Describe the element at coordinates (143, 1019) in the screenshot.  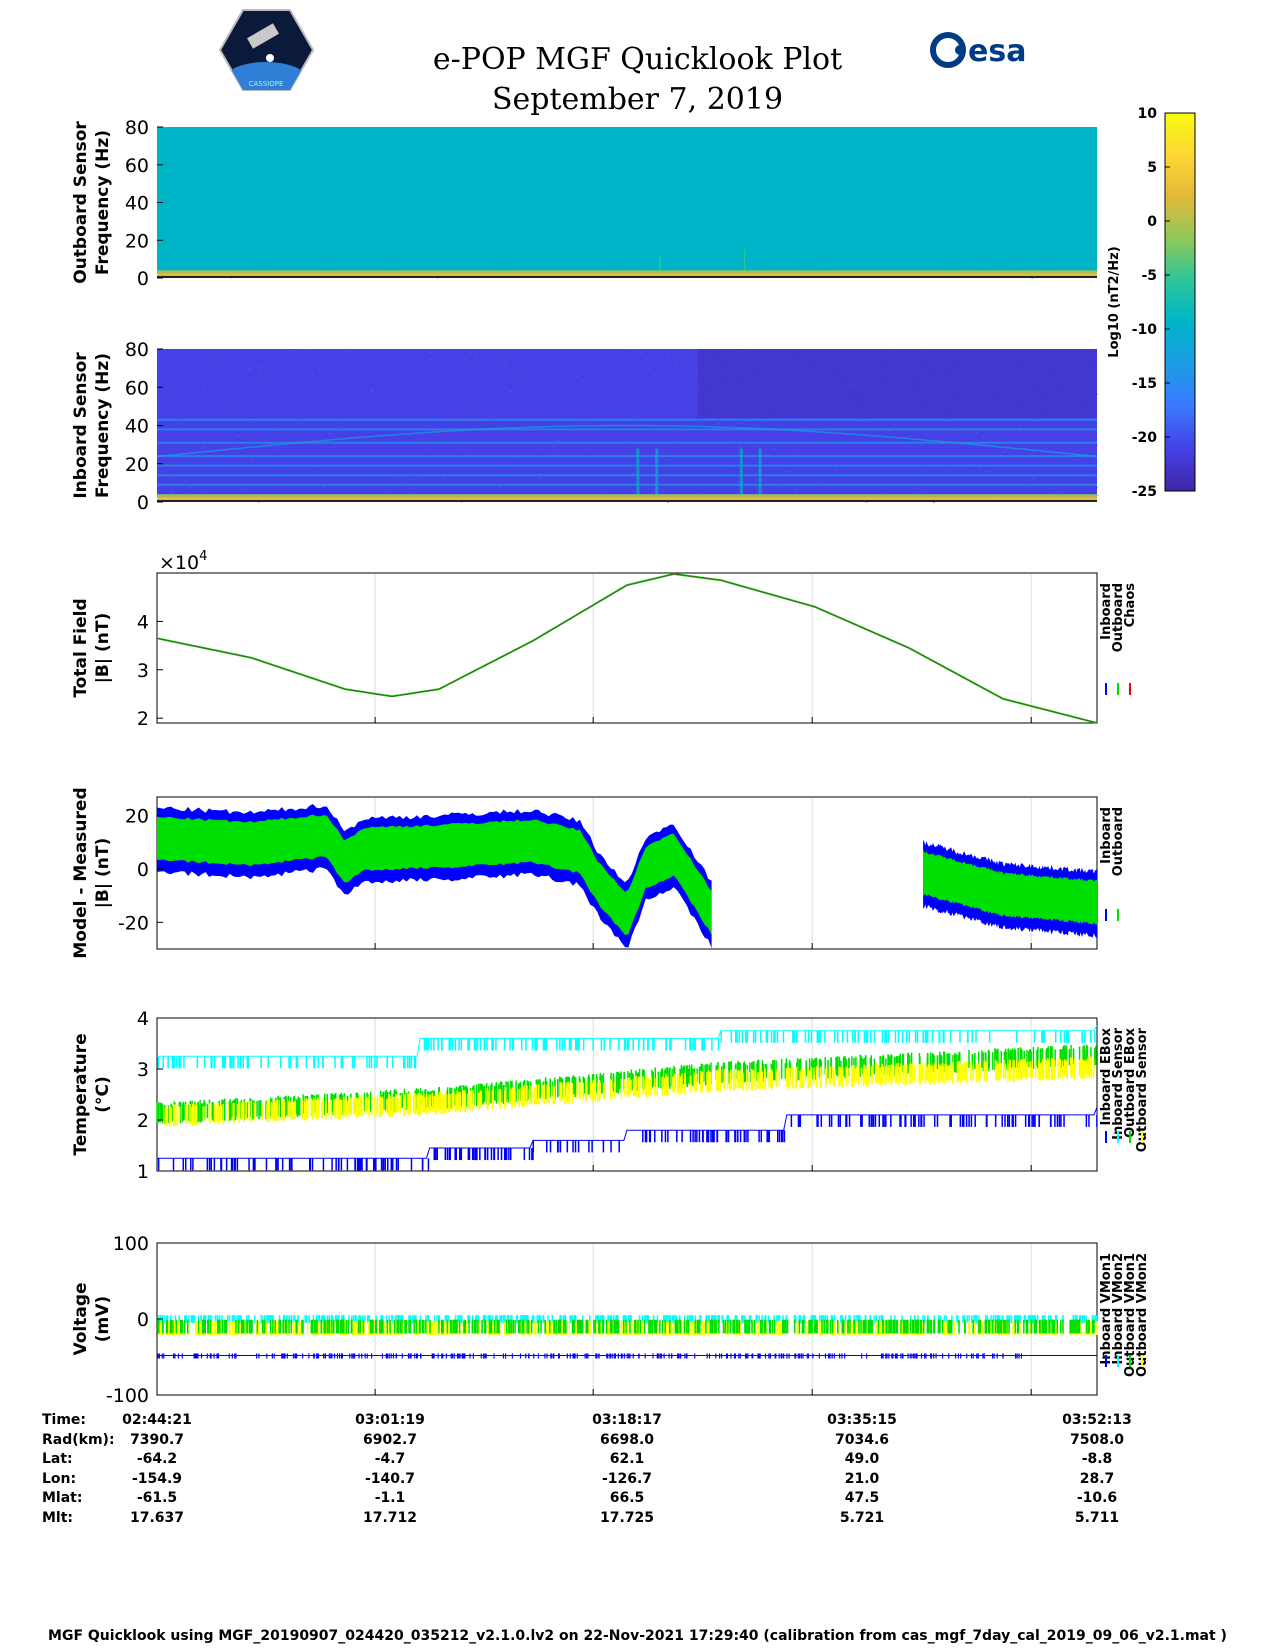
I see `panel-4-ytick-label: 4` at that location.